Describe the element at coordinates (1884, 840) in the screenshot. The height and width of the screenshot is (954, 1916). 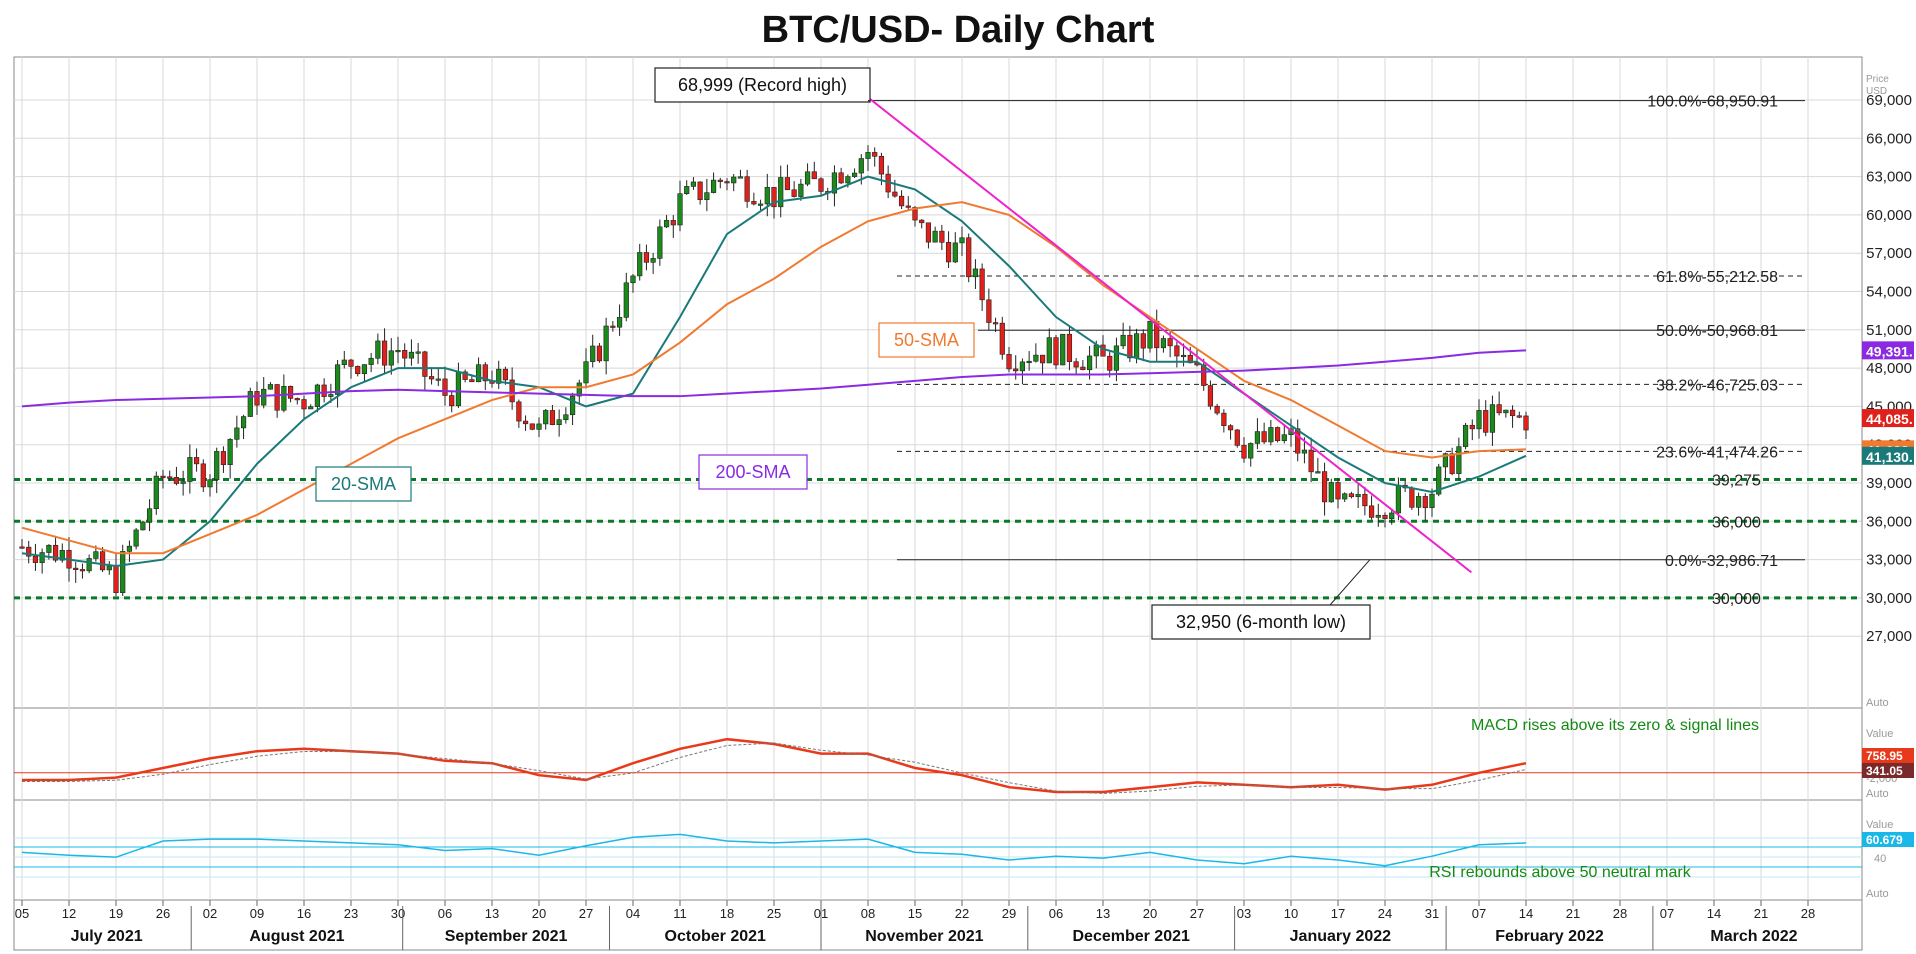
I see `rsi-badge-label: 60.679` at that location.